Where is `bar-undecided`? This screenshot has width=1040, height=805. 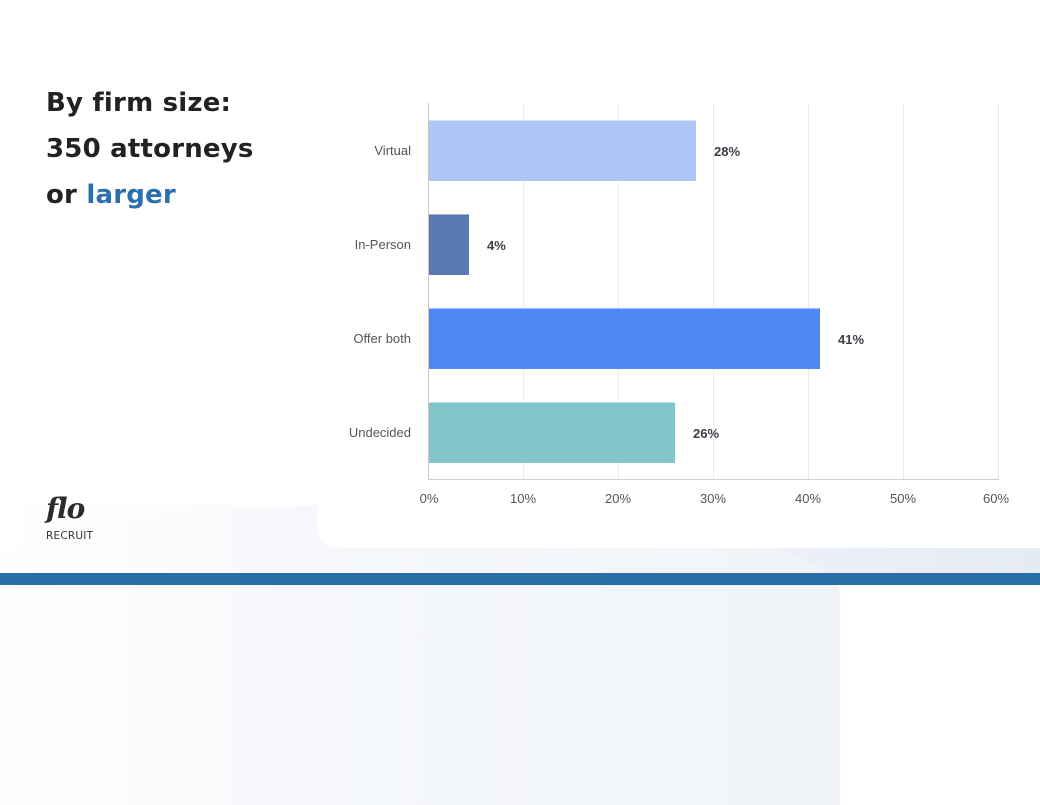
bar-undecided is located at coordinates (552, 432).